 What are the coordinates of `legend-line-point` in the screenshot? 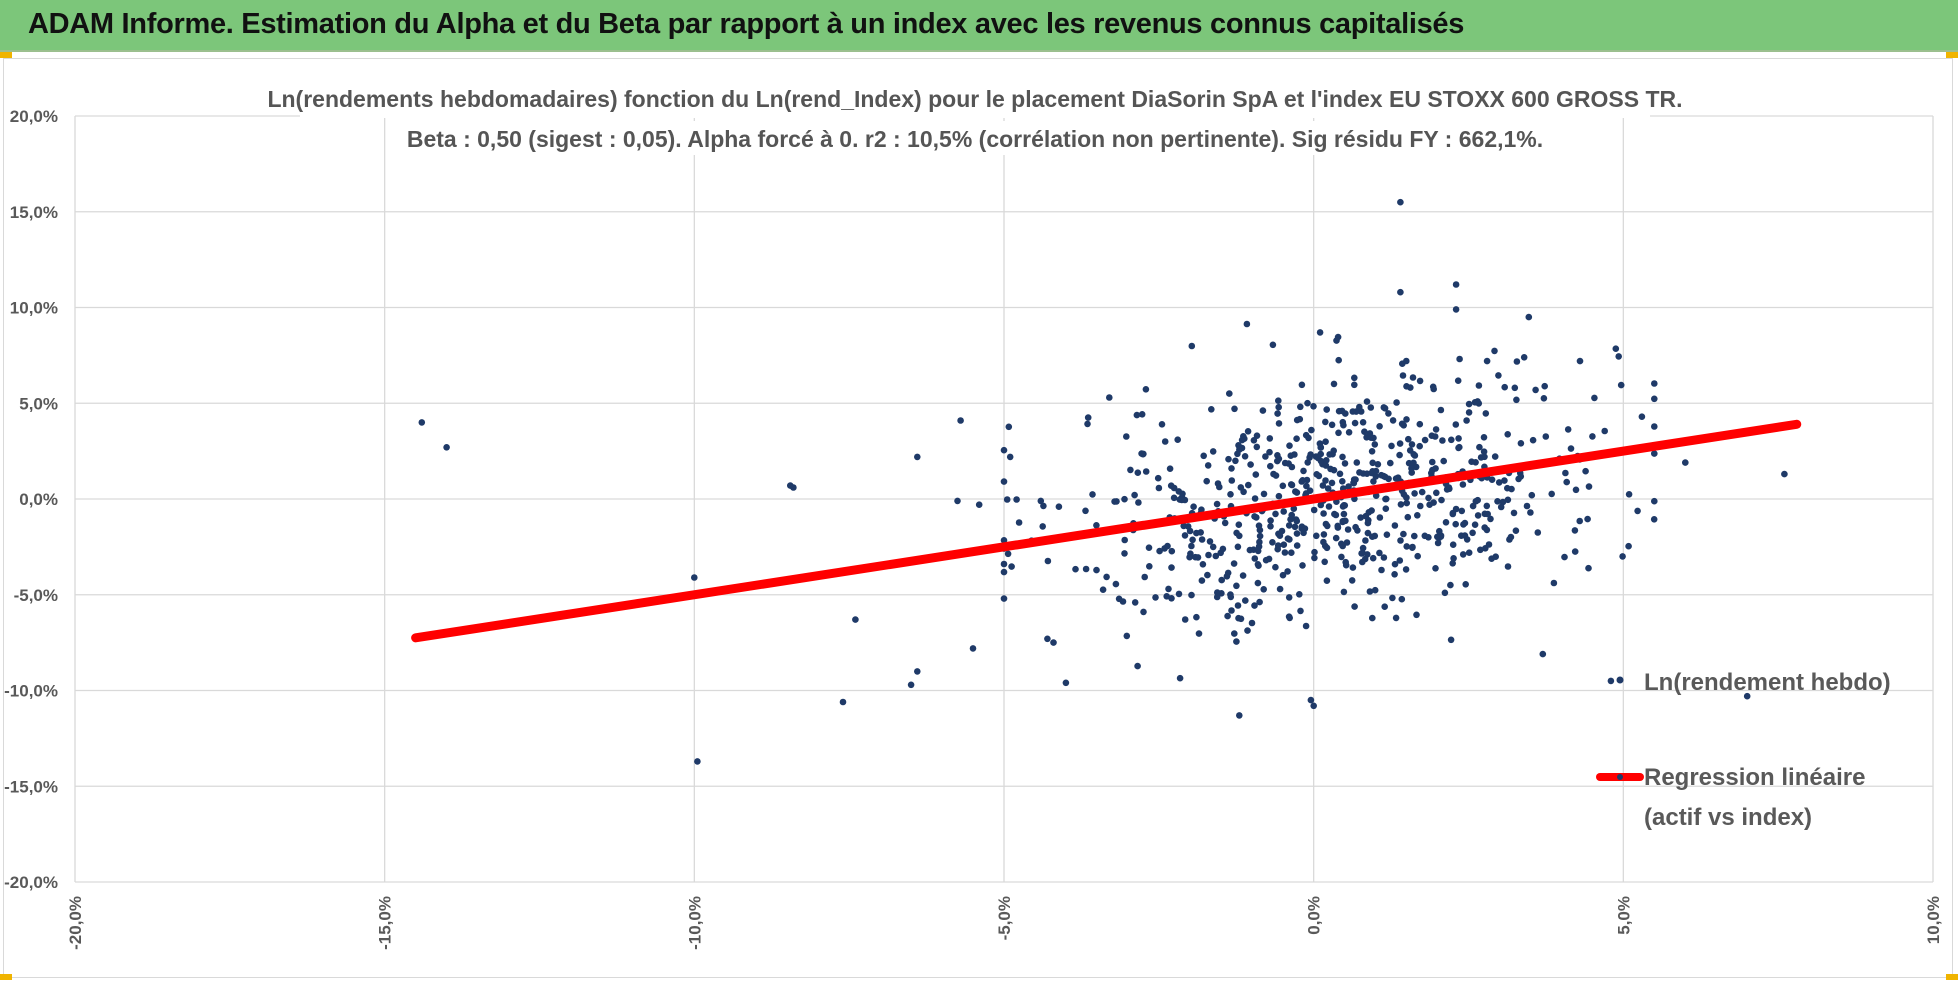 It's located at (1620, 777).